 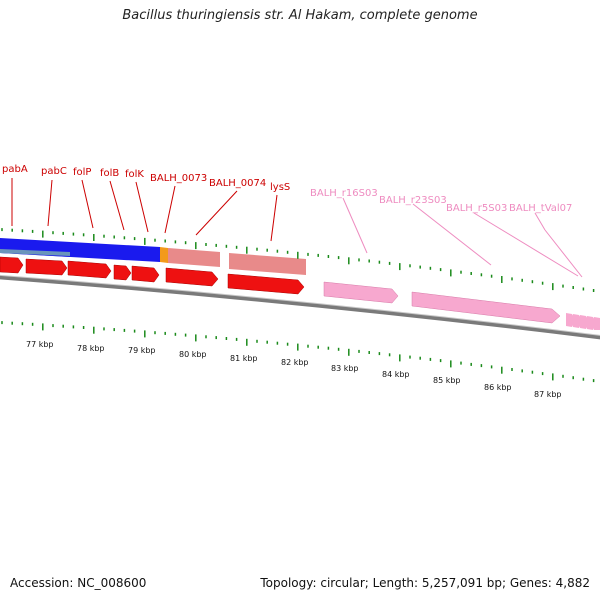 What do you see at coordinates (237, 183) in the screenshot?
I see `gene-label-BALH_0074: BALH_0074` at bounding box center [237, 183].